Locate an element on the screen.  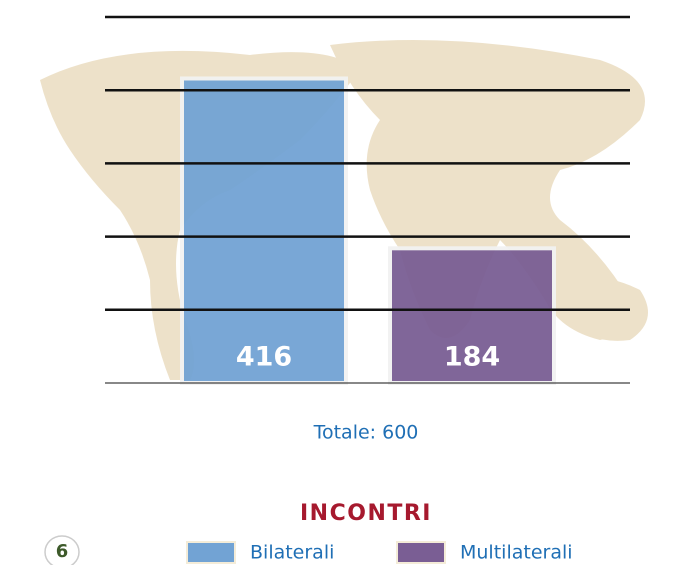
page-badge is located at coordinates (62, 550).